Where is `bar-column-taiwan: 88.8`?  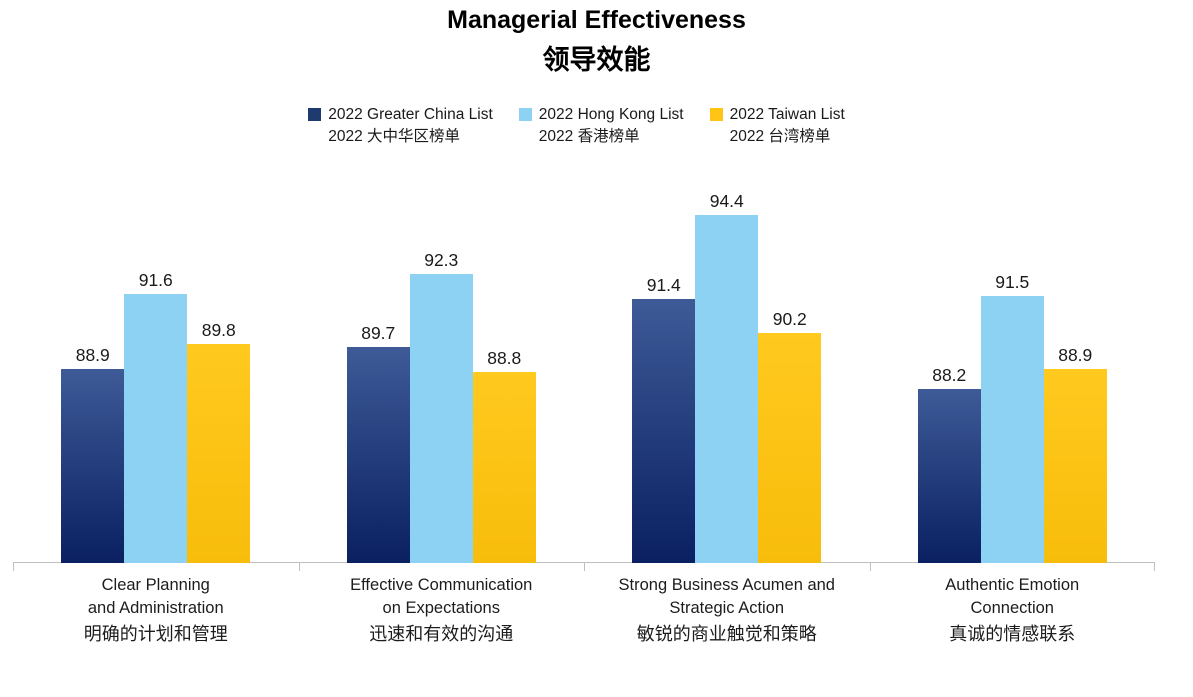
bar-column-taiwan: 88.8 is located at coordinates (504, 455).